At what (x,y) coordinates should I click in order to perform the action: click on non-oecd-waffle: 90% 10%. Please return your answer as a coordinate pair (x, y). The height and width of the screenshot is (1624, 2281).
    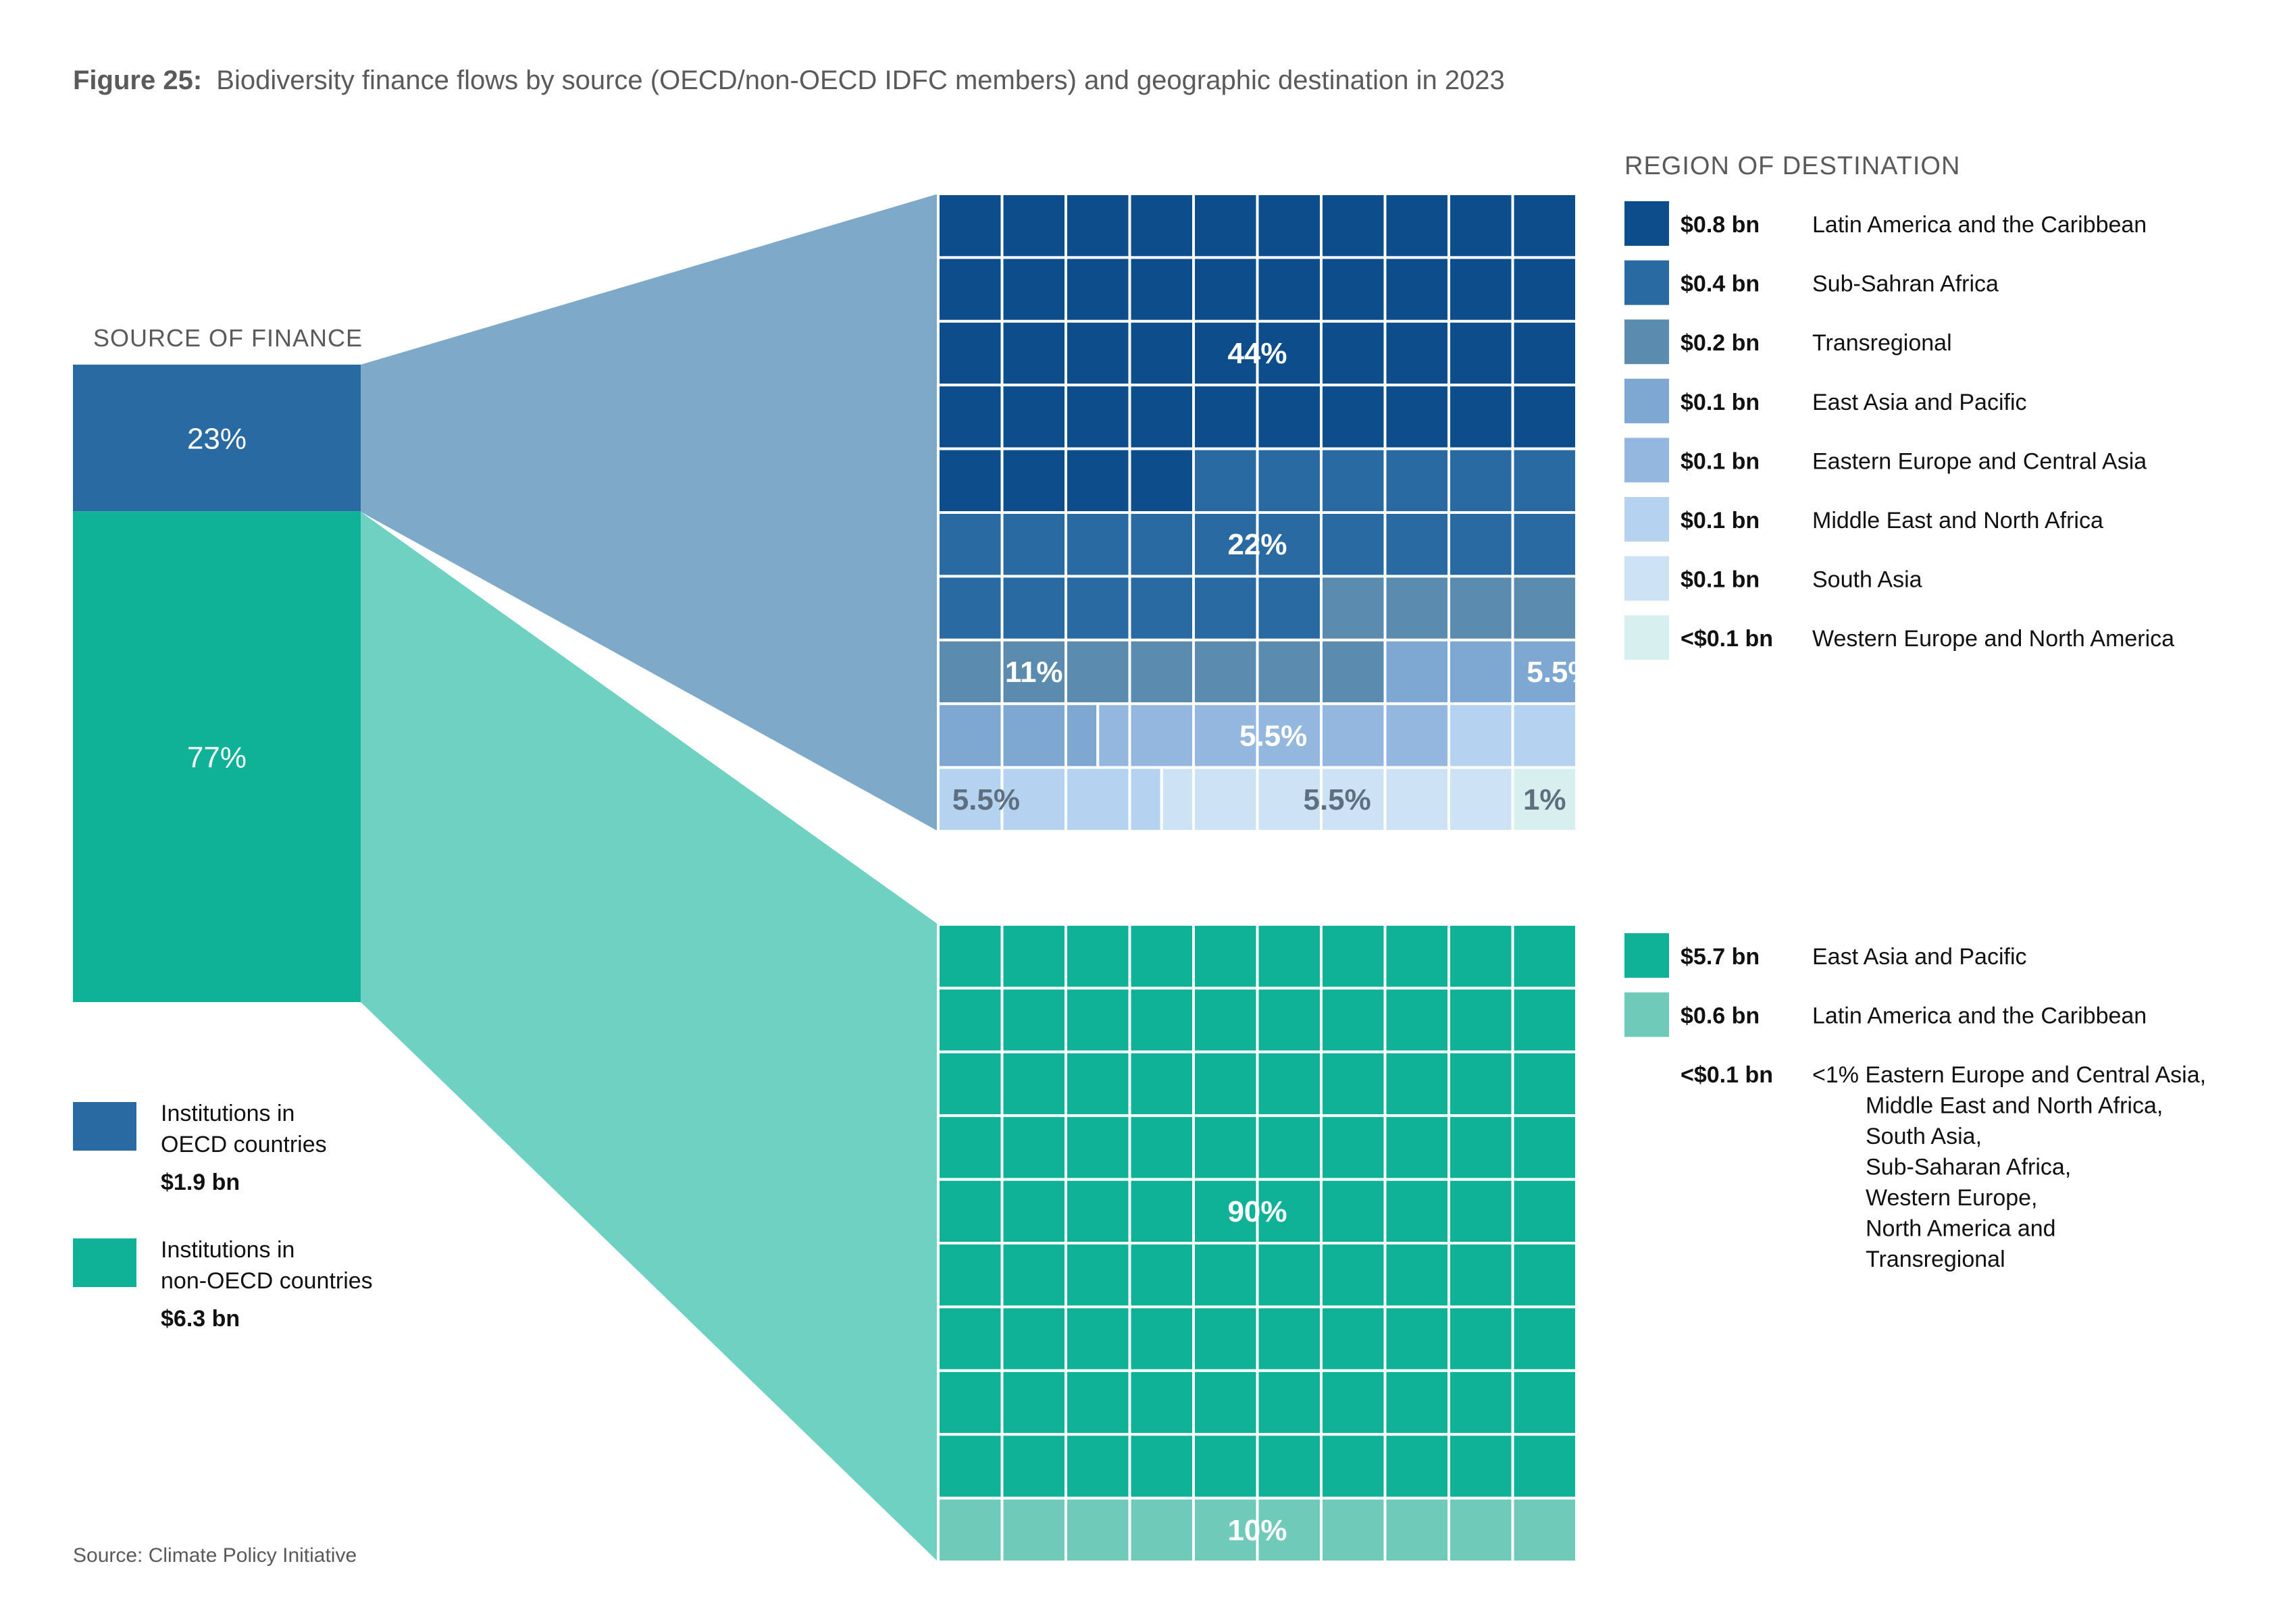
    Looking at the image, I should click on (1257, 1243).